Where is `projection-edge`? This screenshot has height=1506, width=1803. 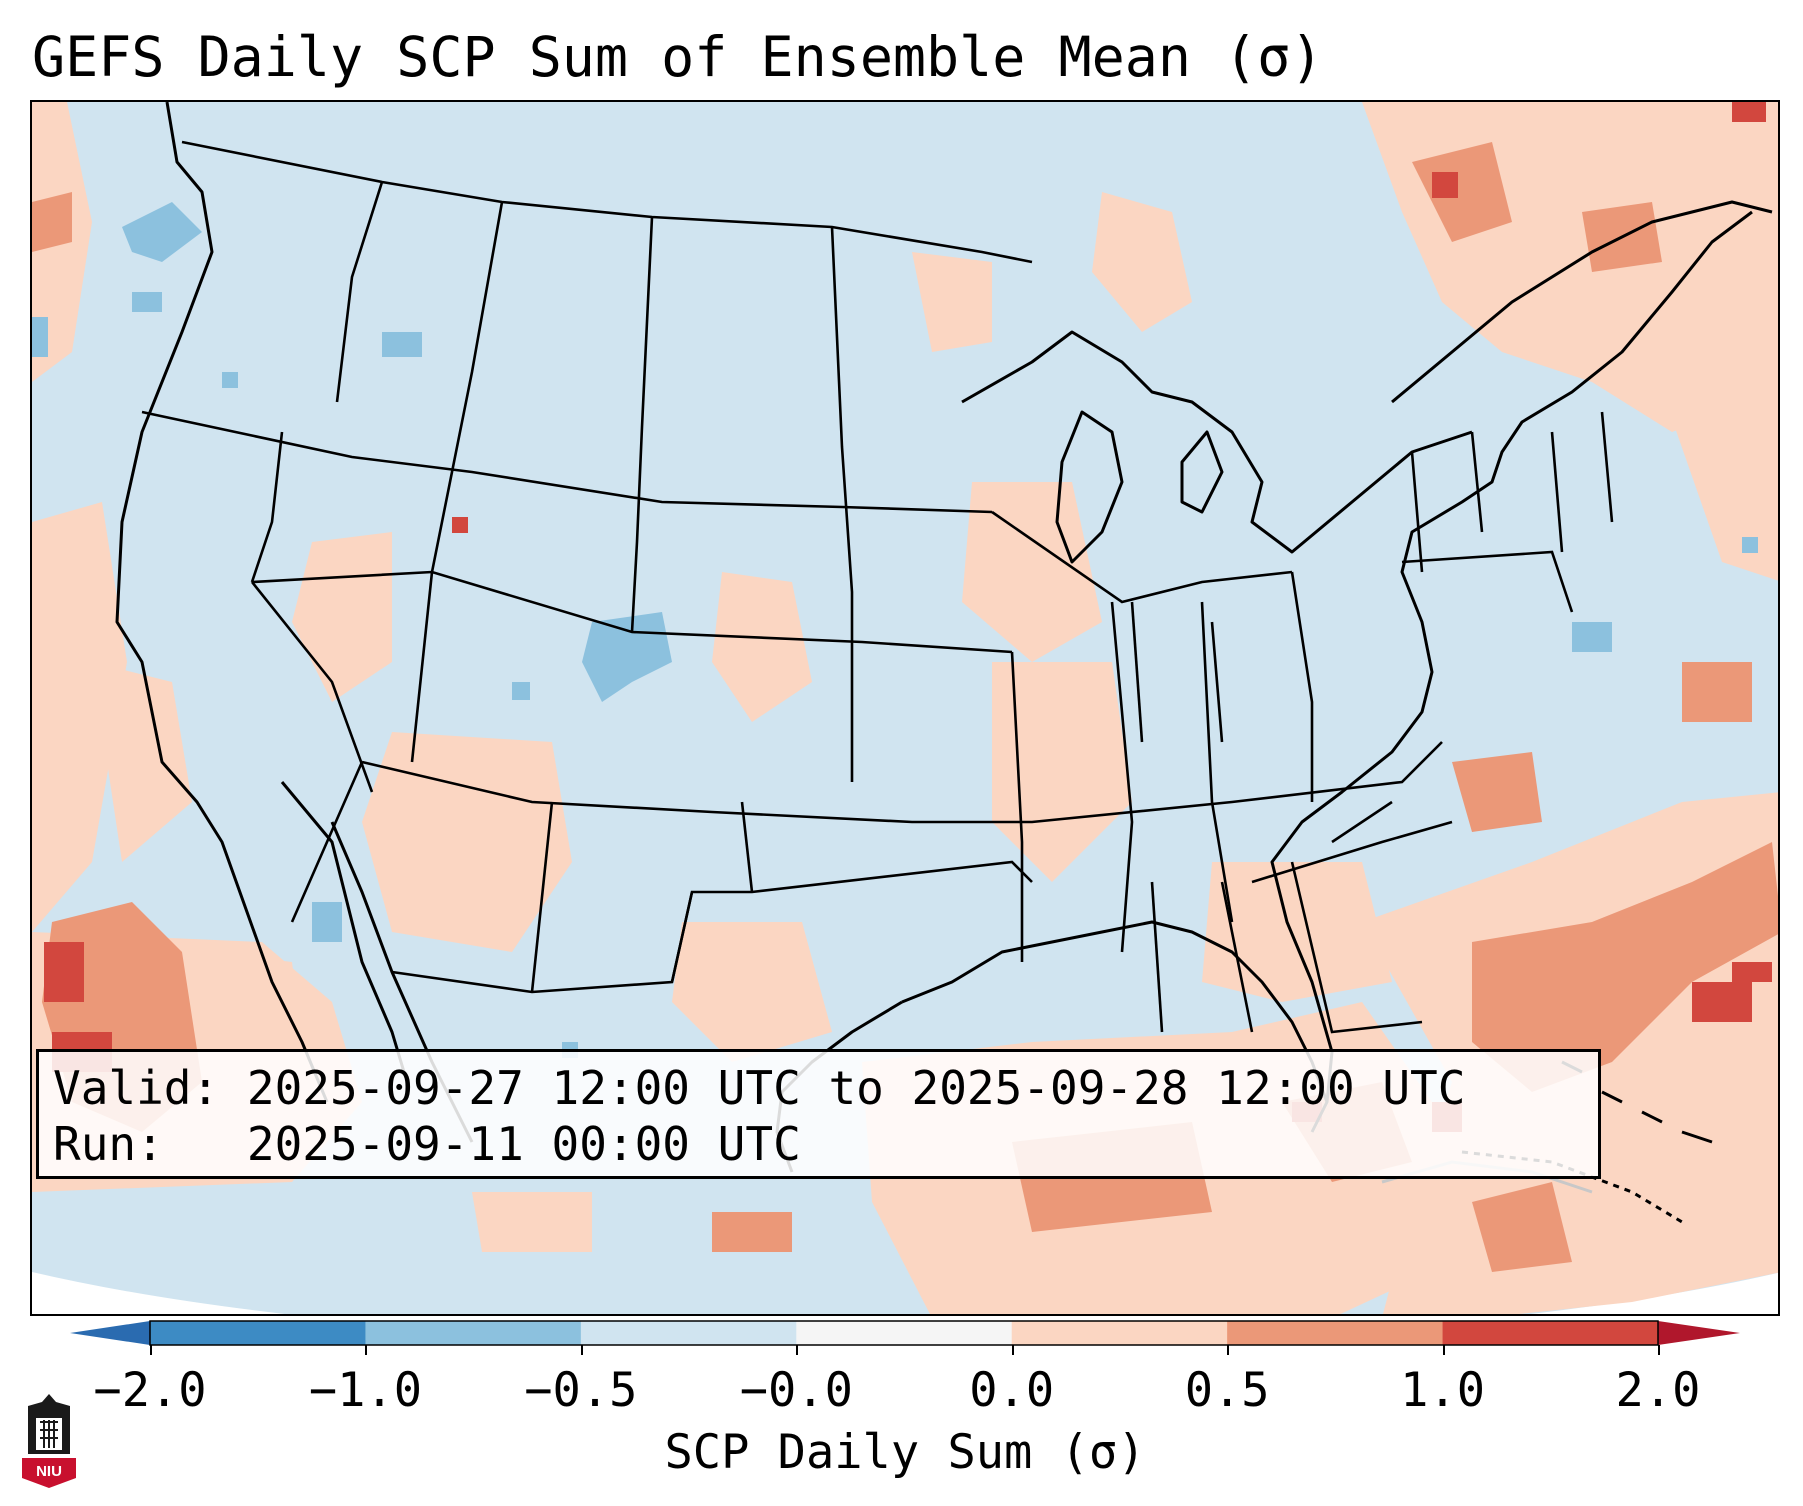
projection-edge is located at coordinates (905, 1293).